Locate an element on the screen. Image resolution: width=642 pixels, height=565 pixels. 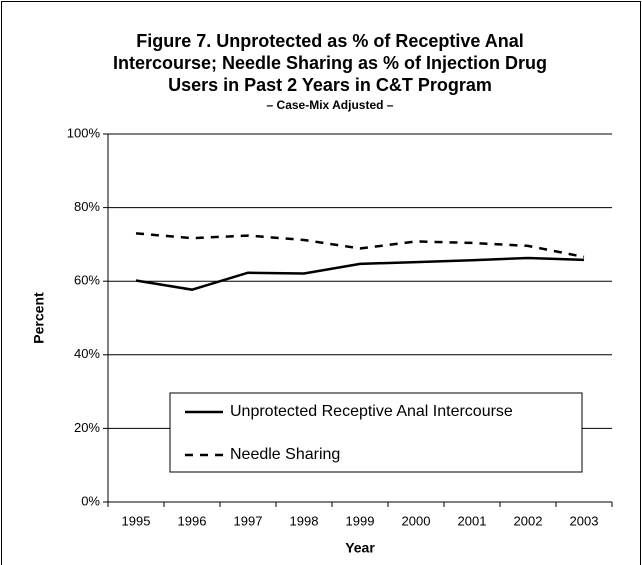
x-tick-label: 2003 is located at coordinates (584, 520).